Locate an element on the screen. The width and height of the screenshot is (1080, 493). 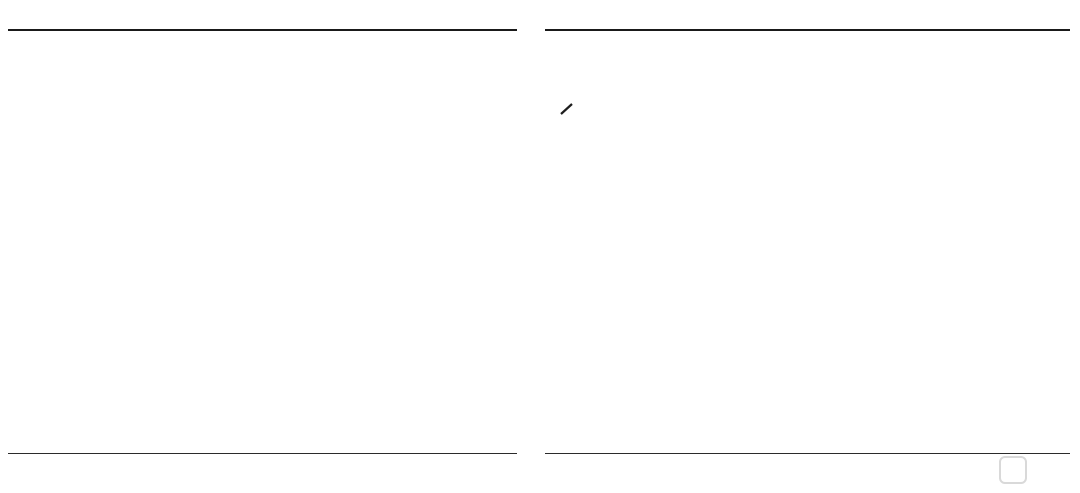
diagonal-line-icon is located at coordinates (566, 109).